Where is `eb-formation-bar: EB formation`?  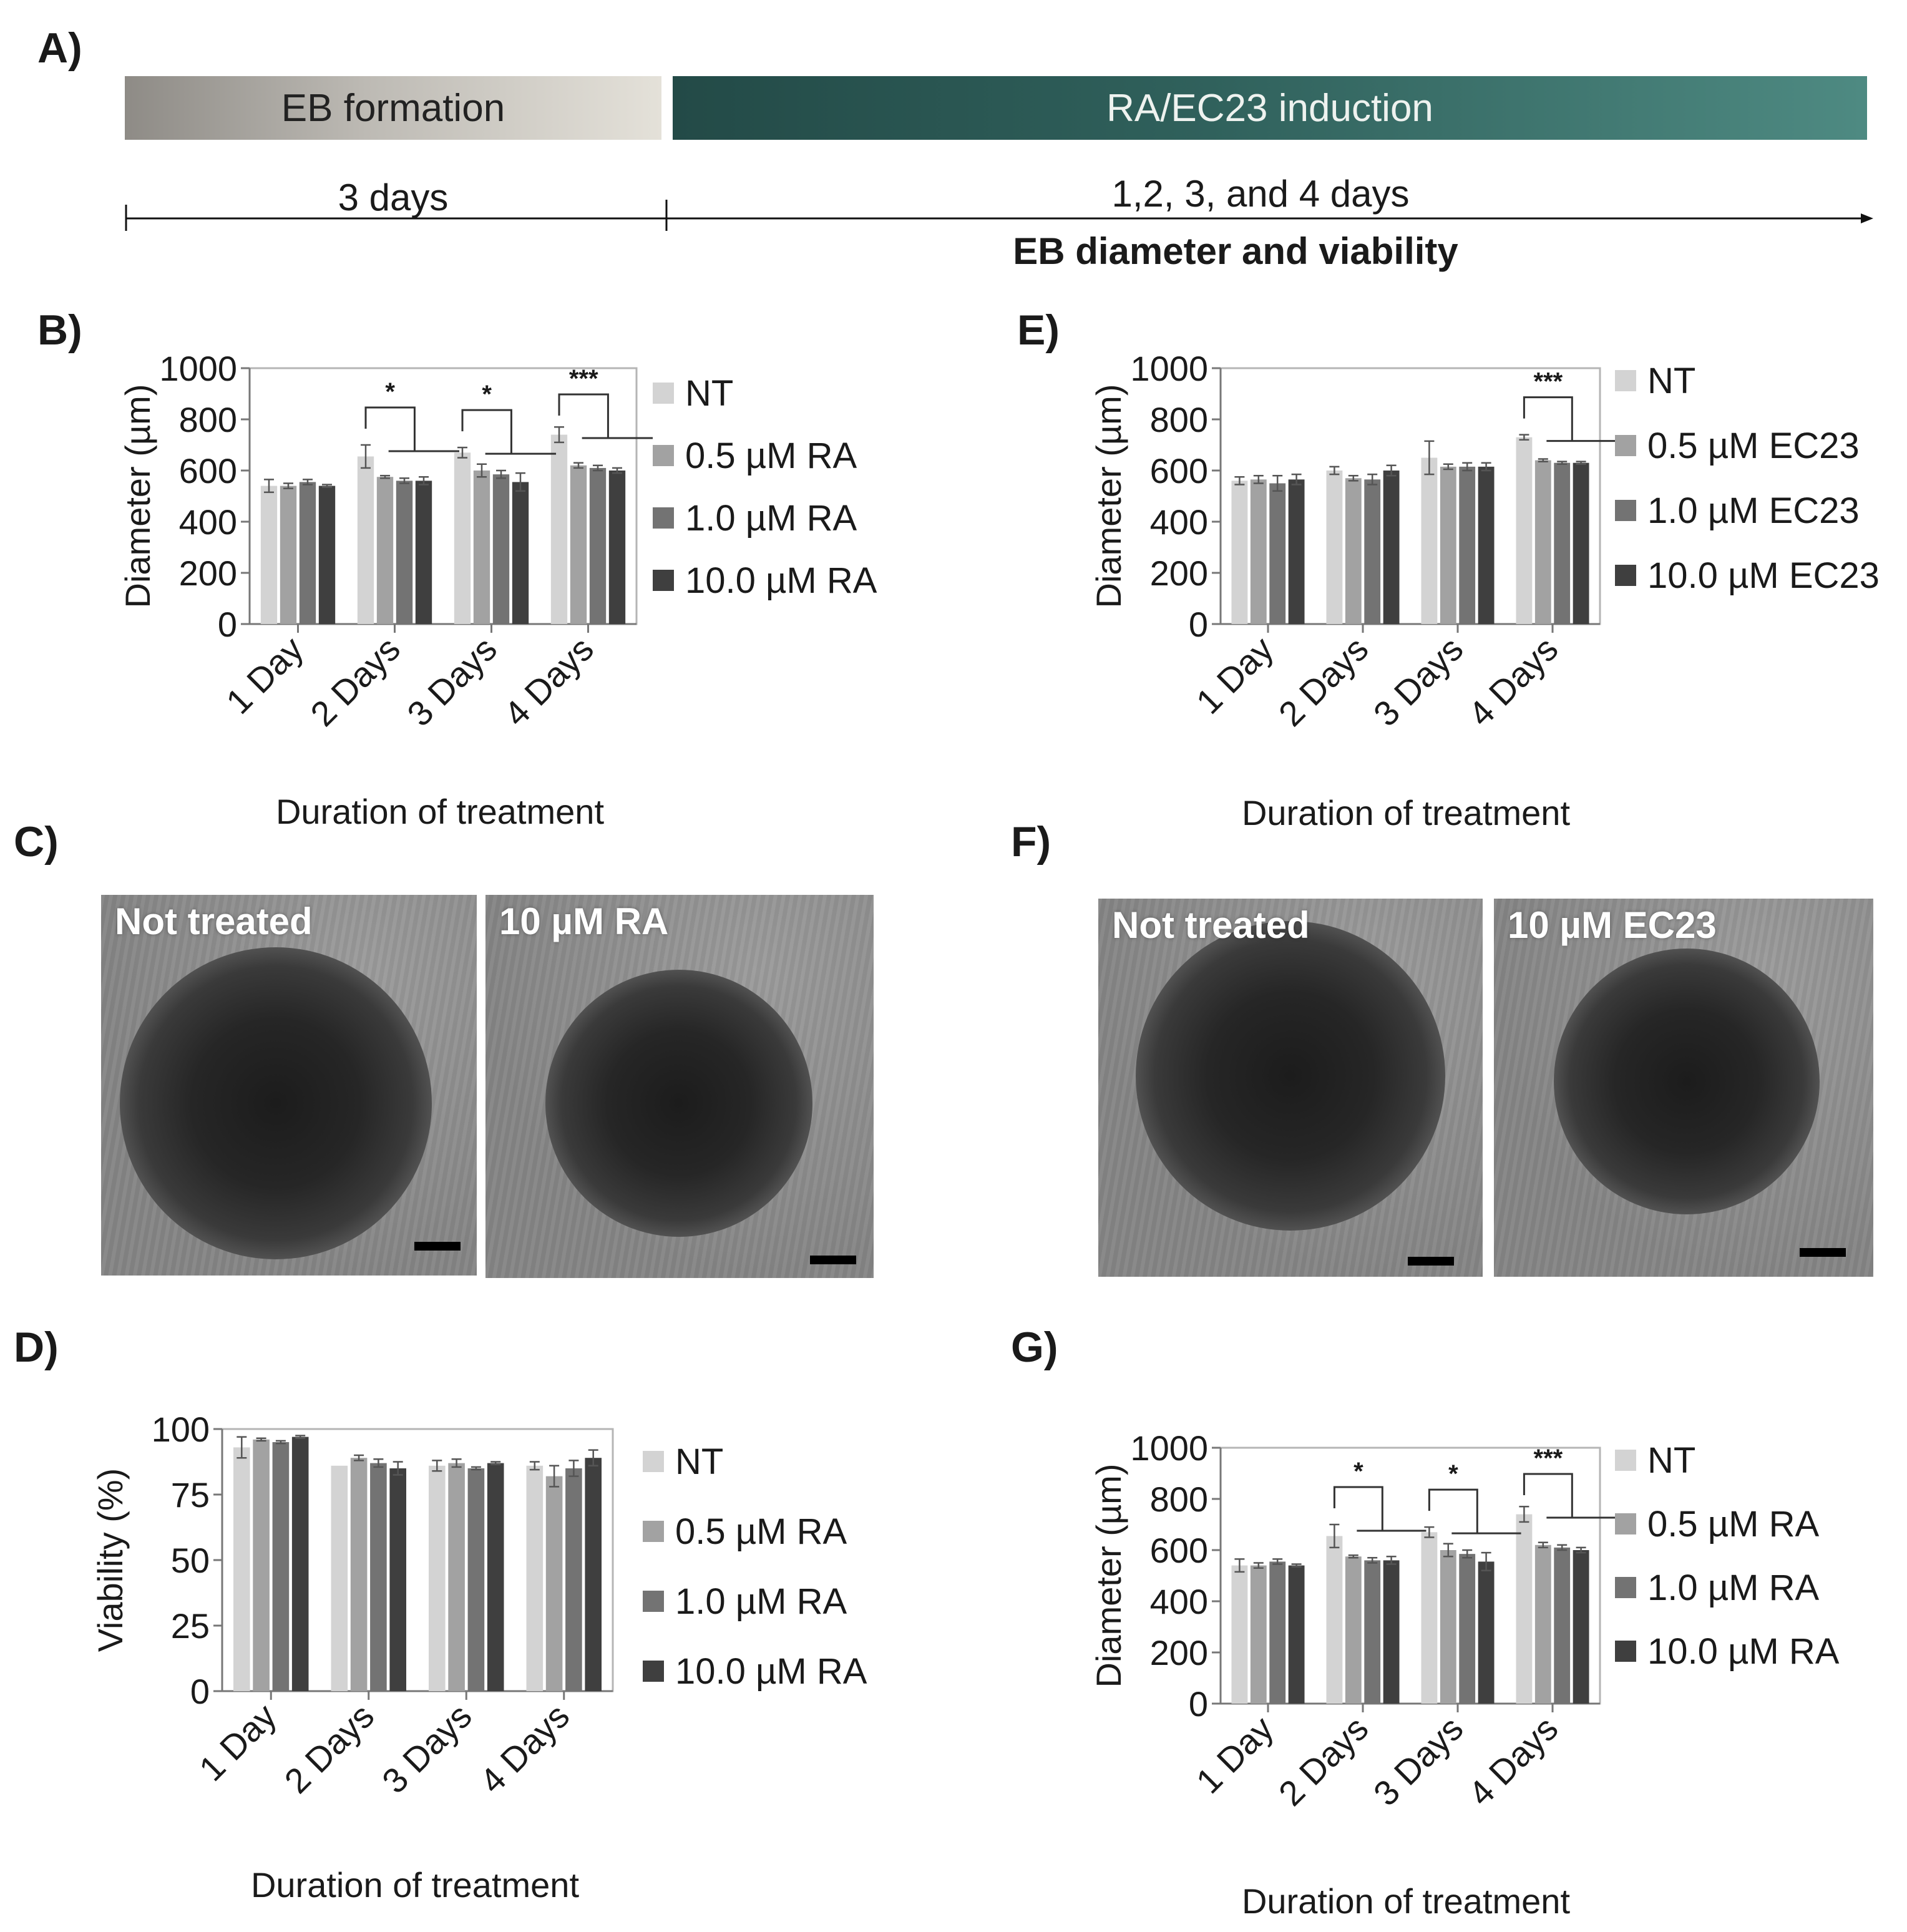
eb-formation-bar: EB formation is located at coordinates (393, 108).